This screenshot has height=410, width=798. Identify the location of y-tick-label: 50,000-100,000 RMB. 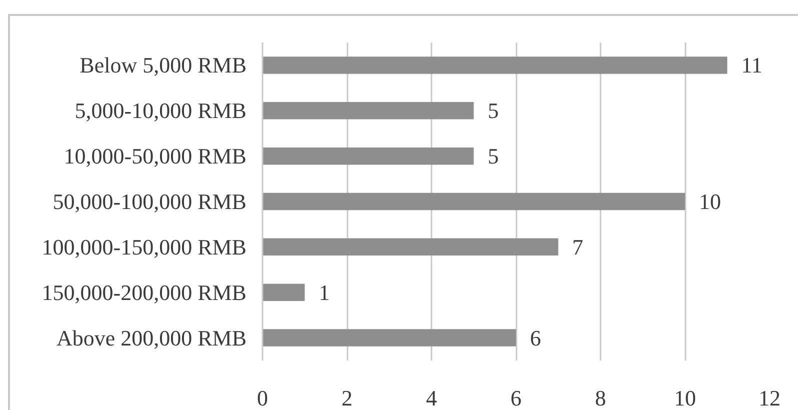
(149, 201).